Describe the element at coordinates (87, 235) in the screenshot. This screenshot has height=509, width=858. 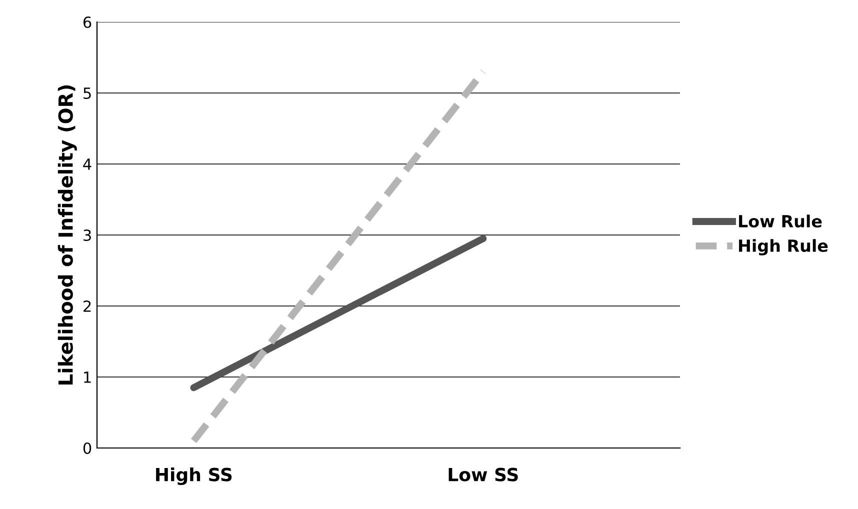
I see `y-tick-label: 3` at that location.